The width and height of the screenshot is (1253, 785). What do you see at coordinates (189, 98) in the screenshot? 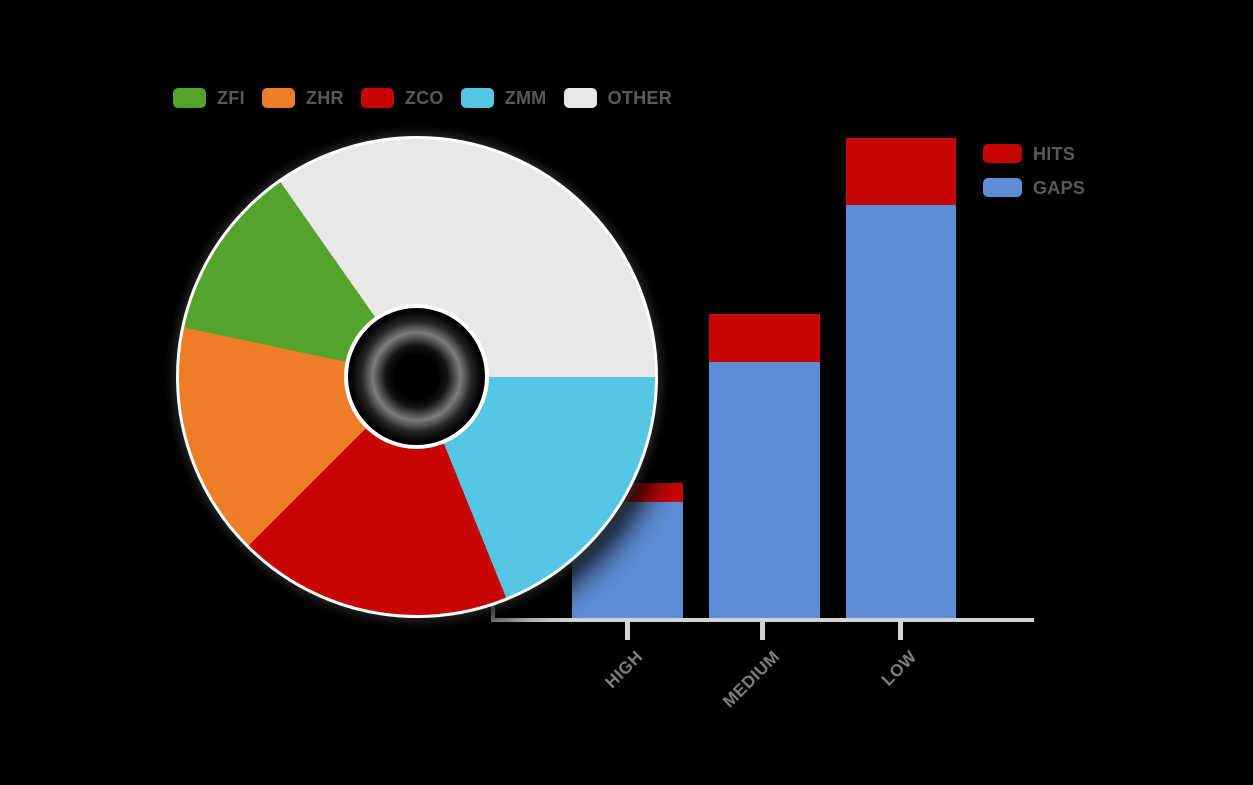
I see `legend-swatch-zfi` at bounding box center [189, 98].